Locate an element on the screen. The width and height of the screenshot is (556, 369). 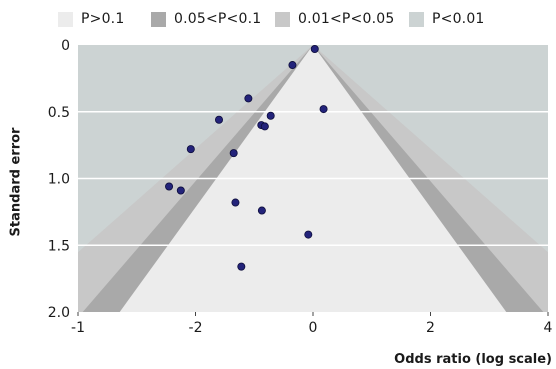
x-tick-label: -1 is located at coordinates (78, 328).